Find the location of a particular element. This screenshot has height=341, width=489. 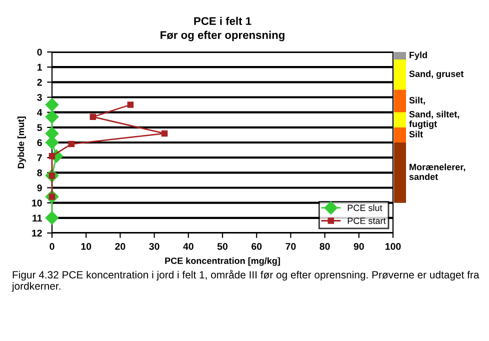

y-tick-label: 2 is located at coordinates (39, 82).